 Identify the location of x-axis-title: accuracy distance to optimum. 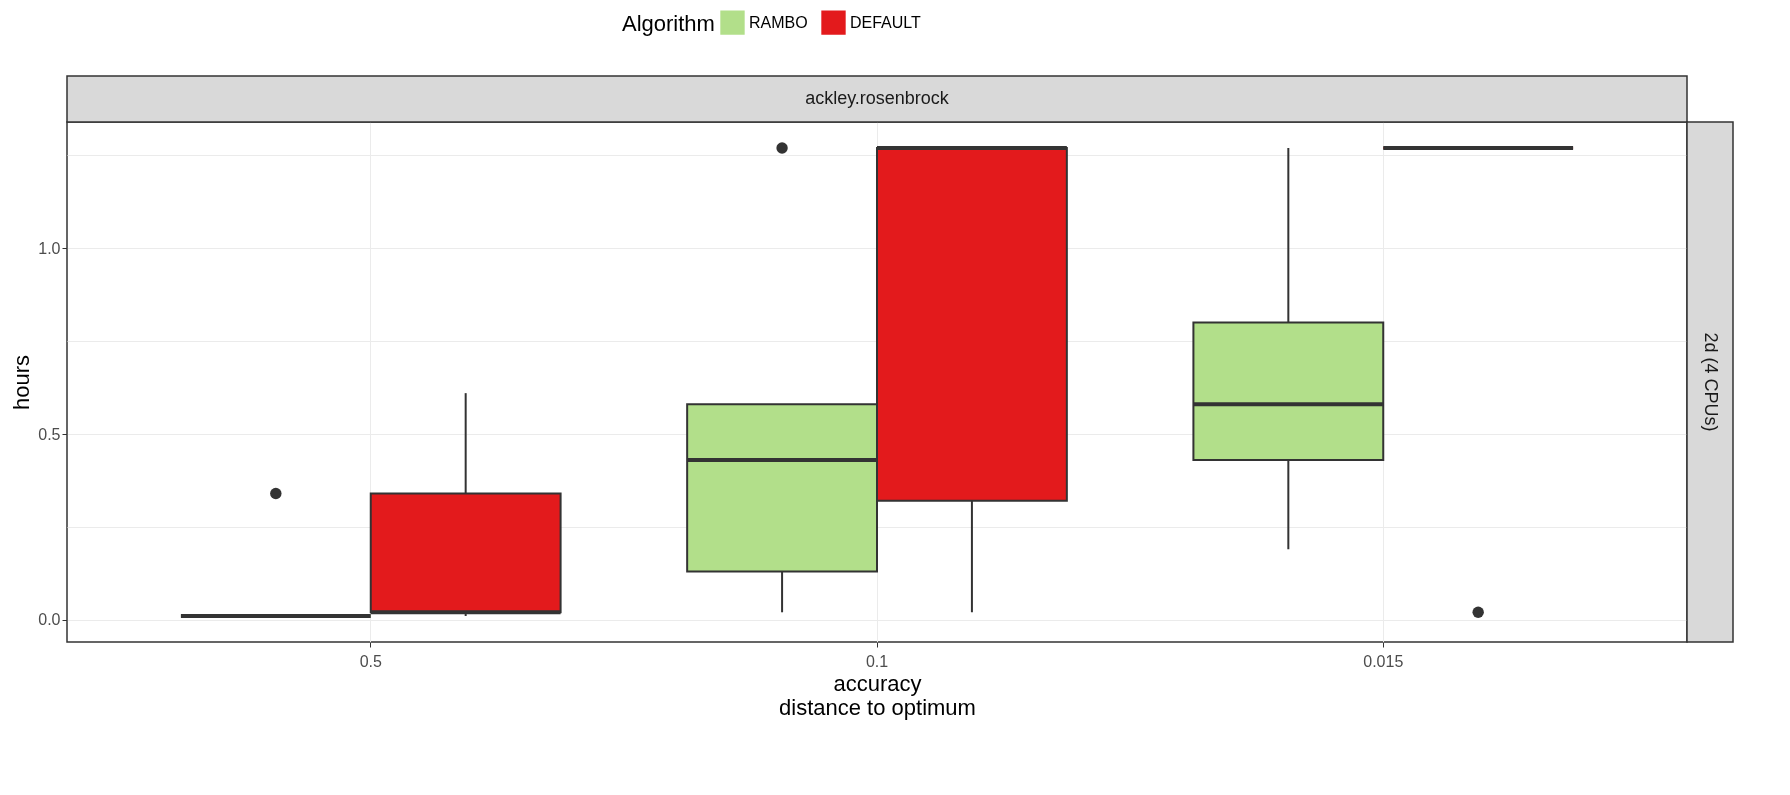
(877, 695).